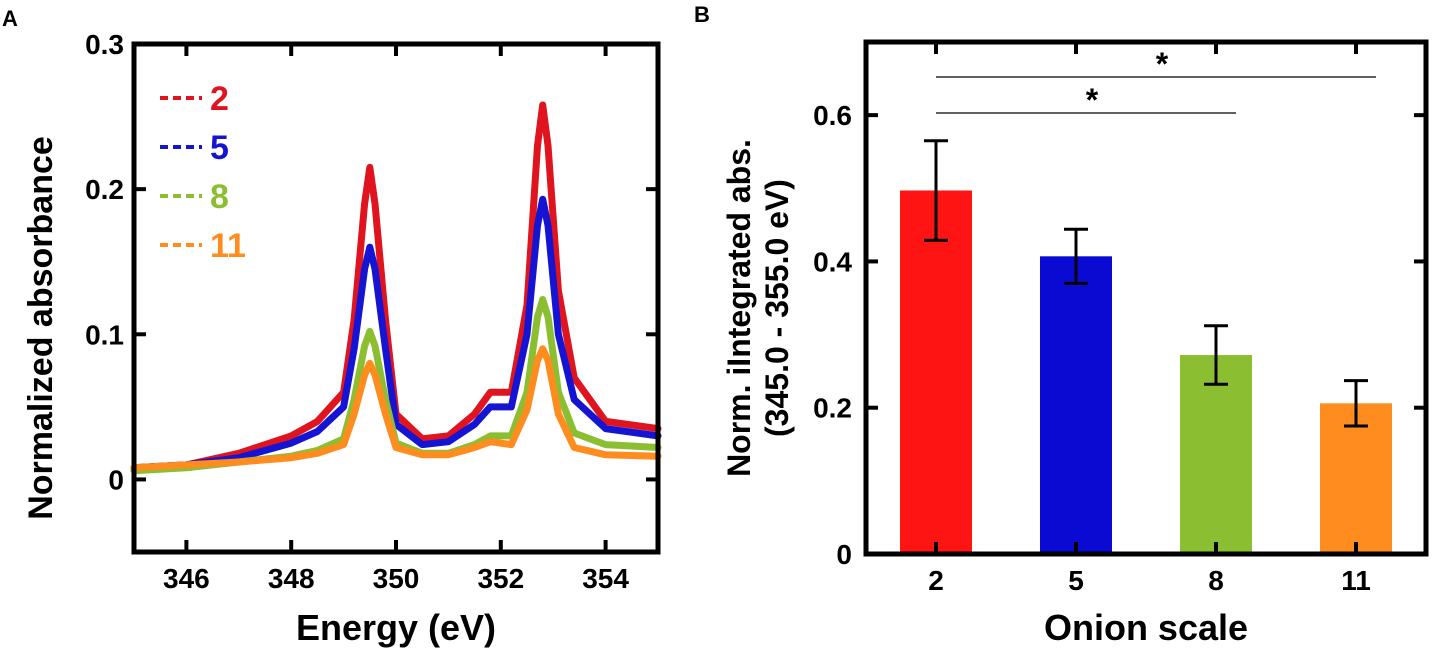 Image resolution: width=1433 pixels, height=654 pixels. Describe the element at coordinates (291, 578) in the screenshot. I see `x-tick-label: 348` at that location.